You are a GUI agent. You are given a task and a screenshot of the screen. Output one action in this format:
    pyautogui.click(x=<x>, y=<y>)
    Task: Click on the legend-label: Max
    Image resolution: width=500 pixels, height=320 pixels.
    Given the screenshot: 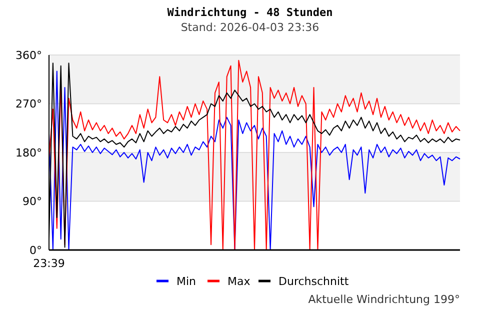 What is the action you would take?
    pyautogui.click(x=239, y=281)
    